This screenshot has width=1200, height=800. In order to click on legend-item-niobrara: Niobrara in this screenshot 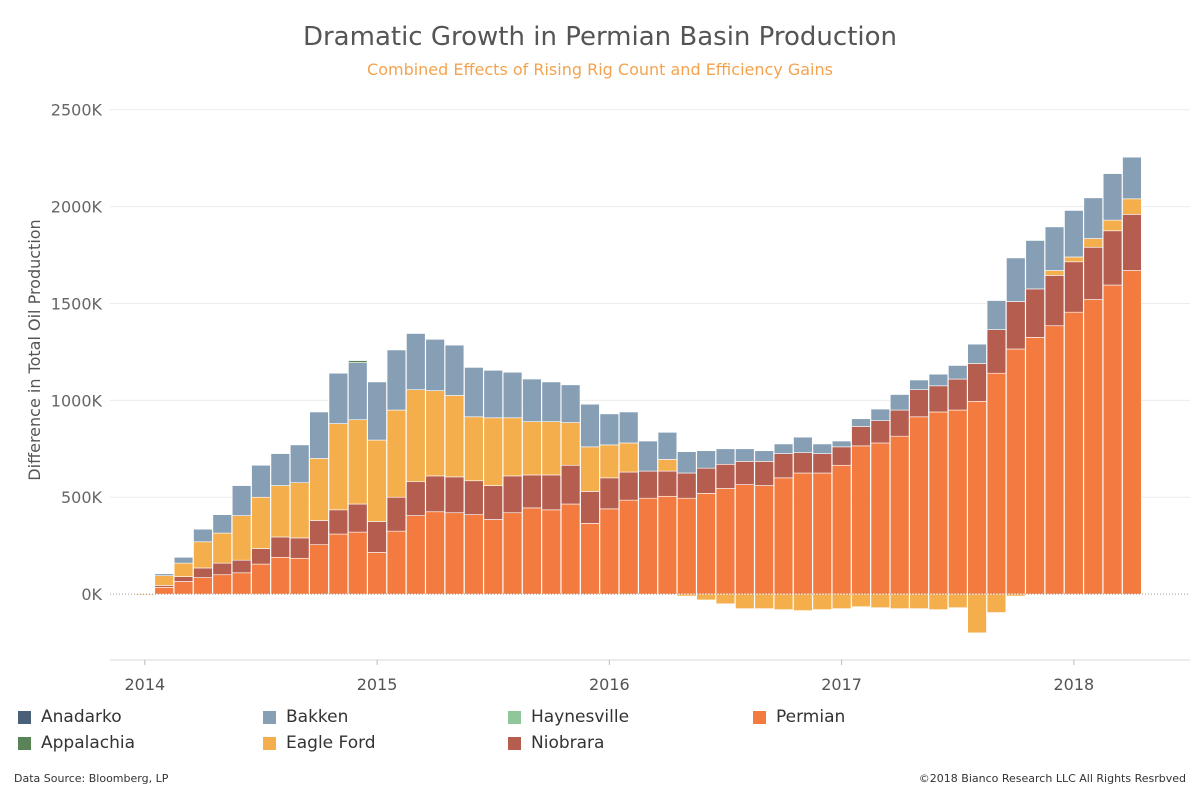, I will do `click(556, 743)`.